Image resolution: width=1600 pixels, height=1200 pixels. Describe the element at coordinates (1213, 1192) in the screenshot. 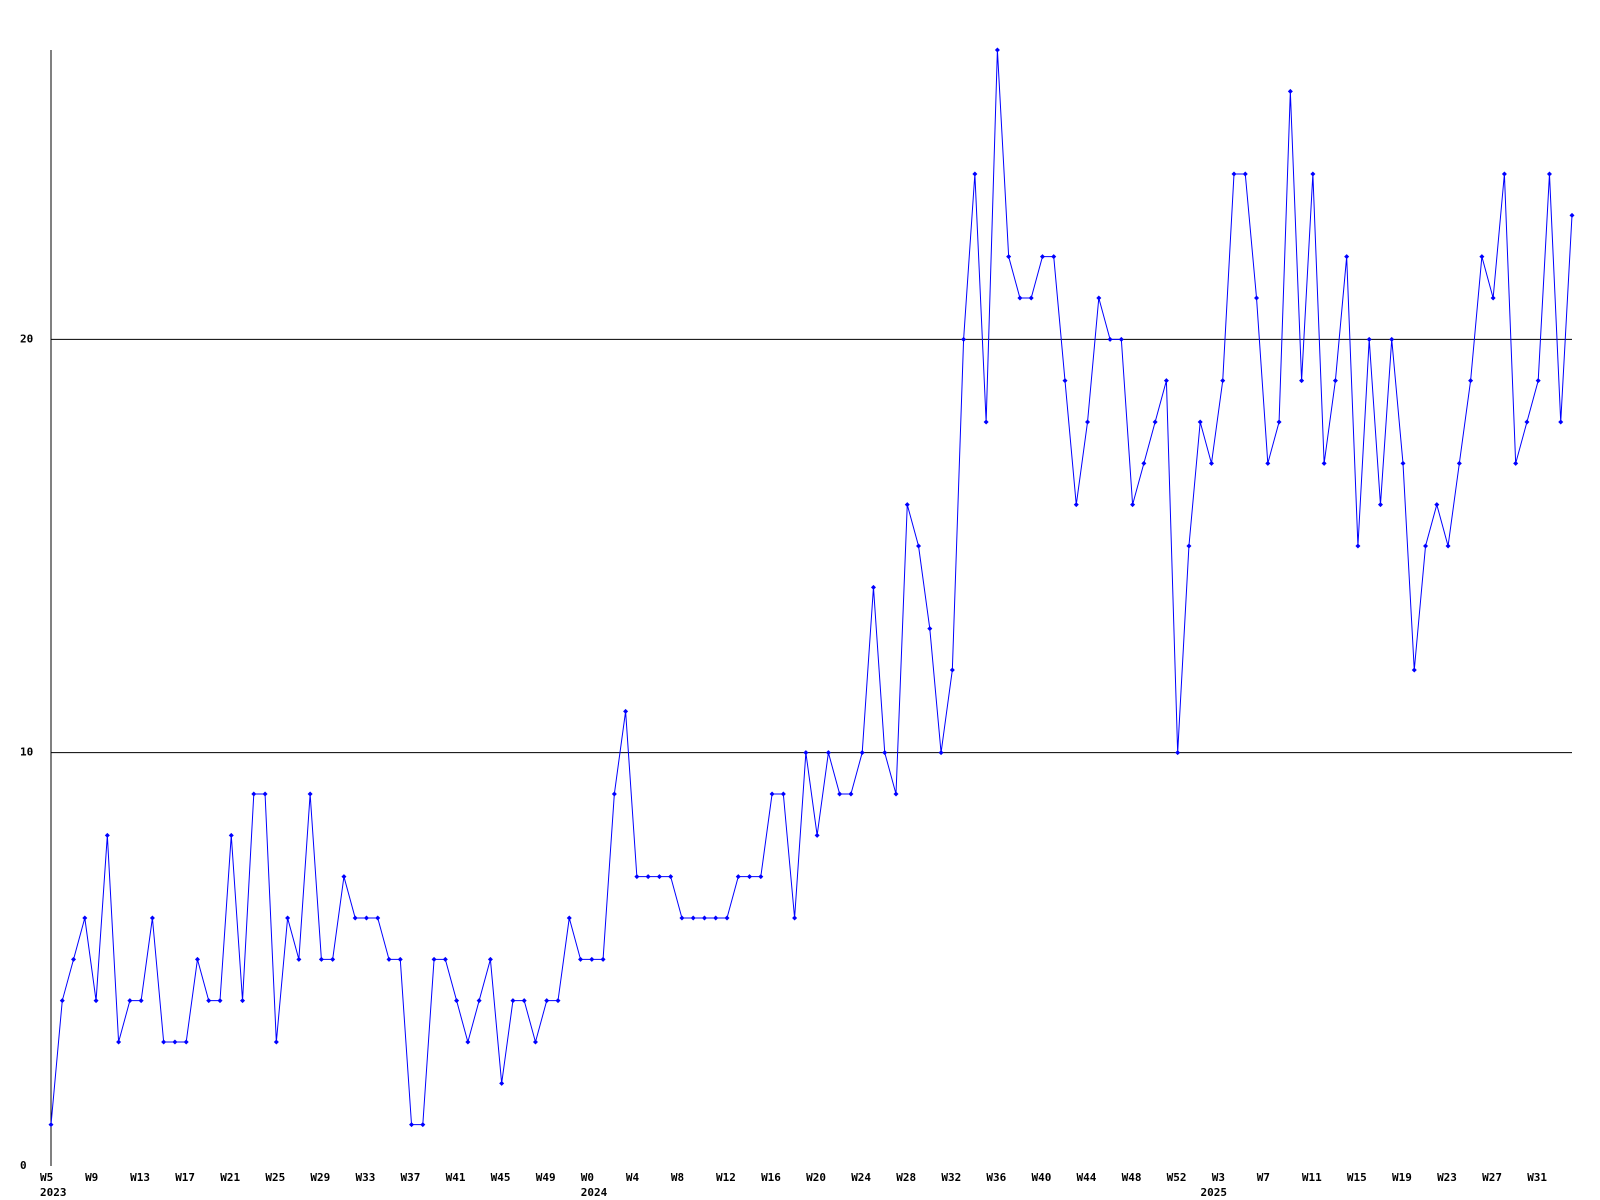

I see `year-label: 2025` at that location.